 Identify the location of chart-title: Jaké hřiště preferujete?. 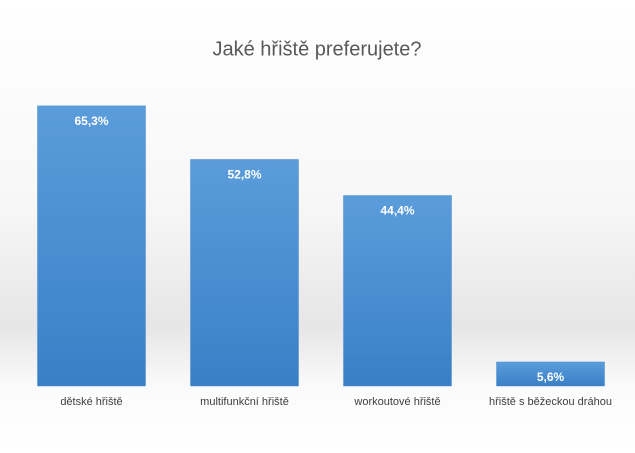
(316, 49).